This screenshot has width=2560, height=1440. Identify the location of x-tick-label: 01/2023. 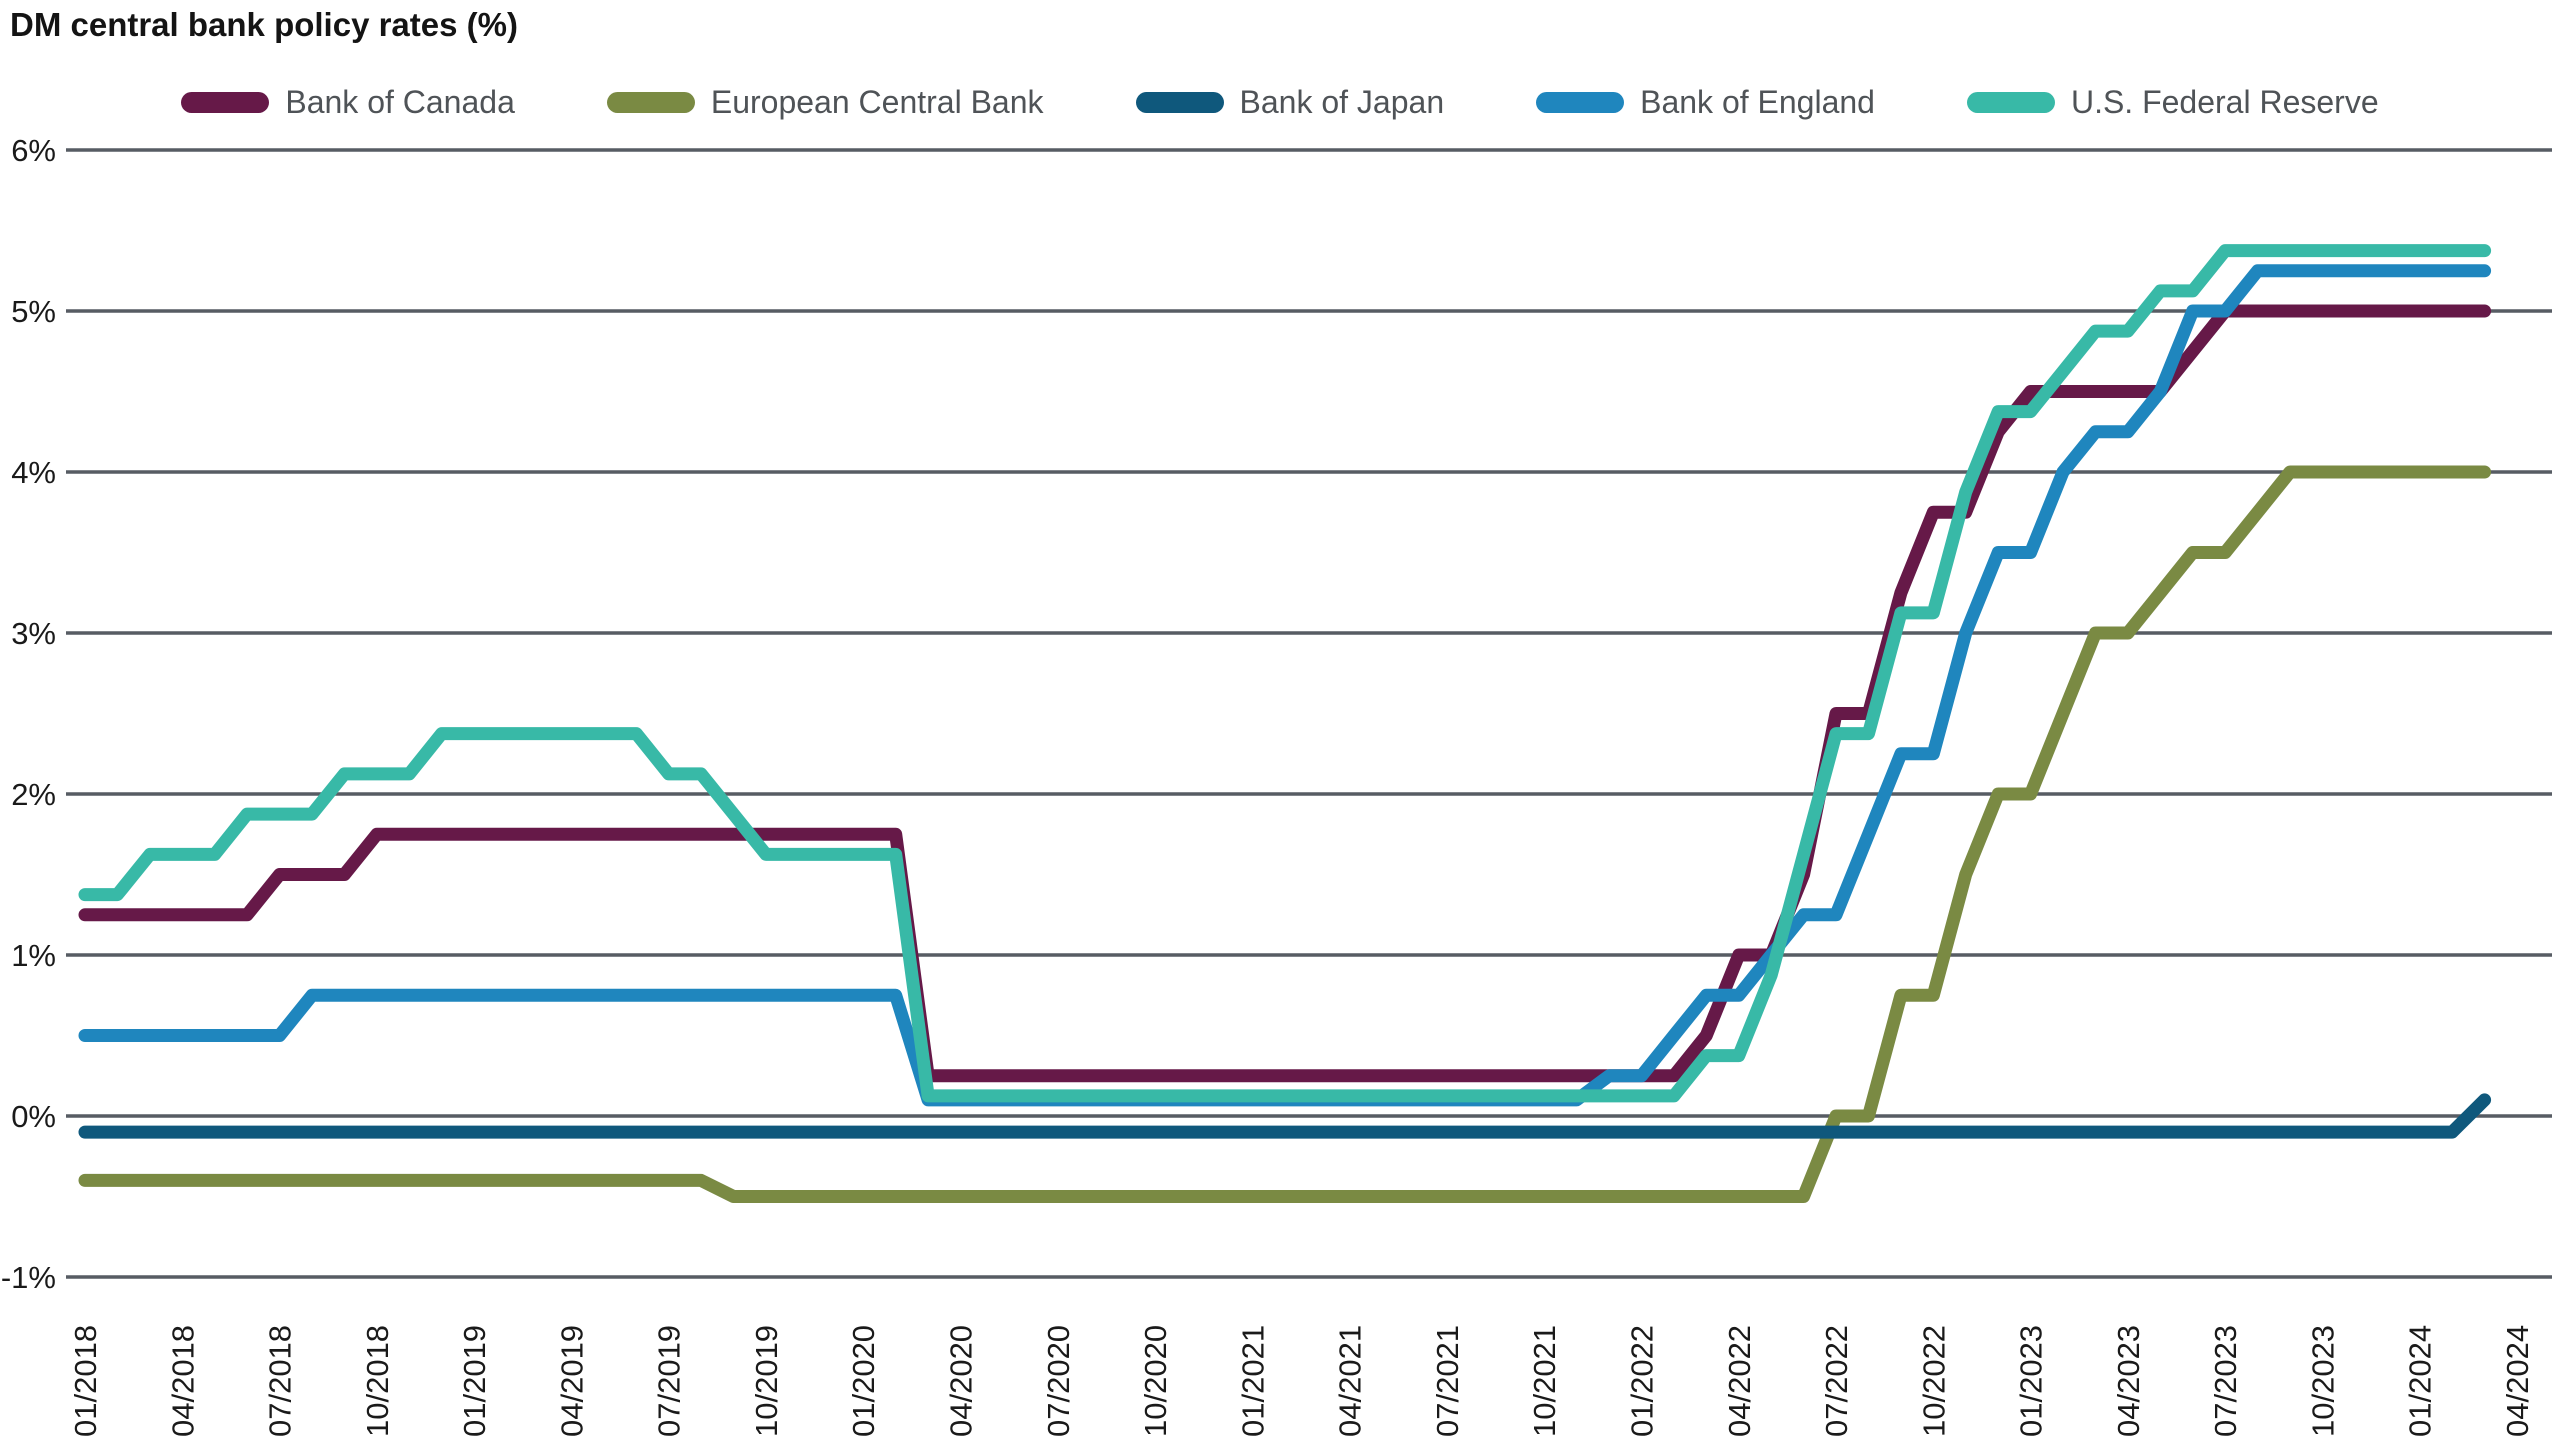
(2031, 1381).